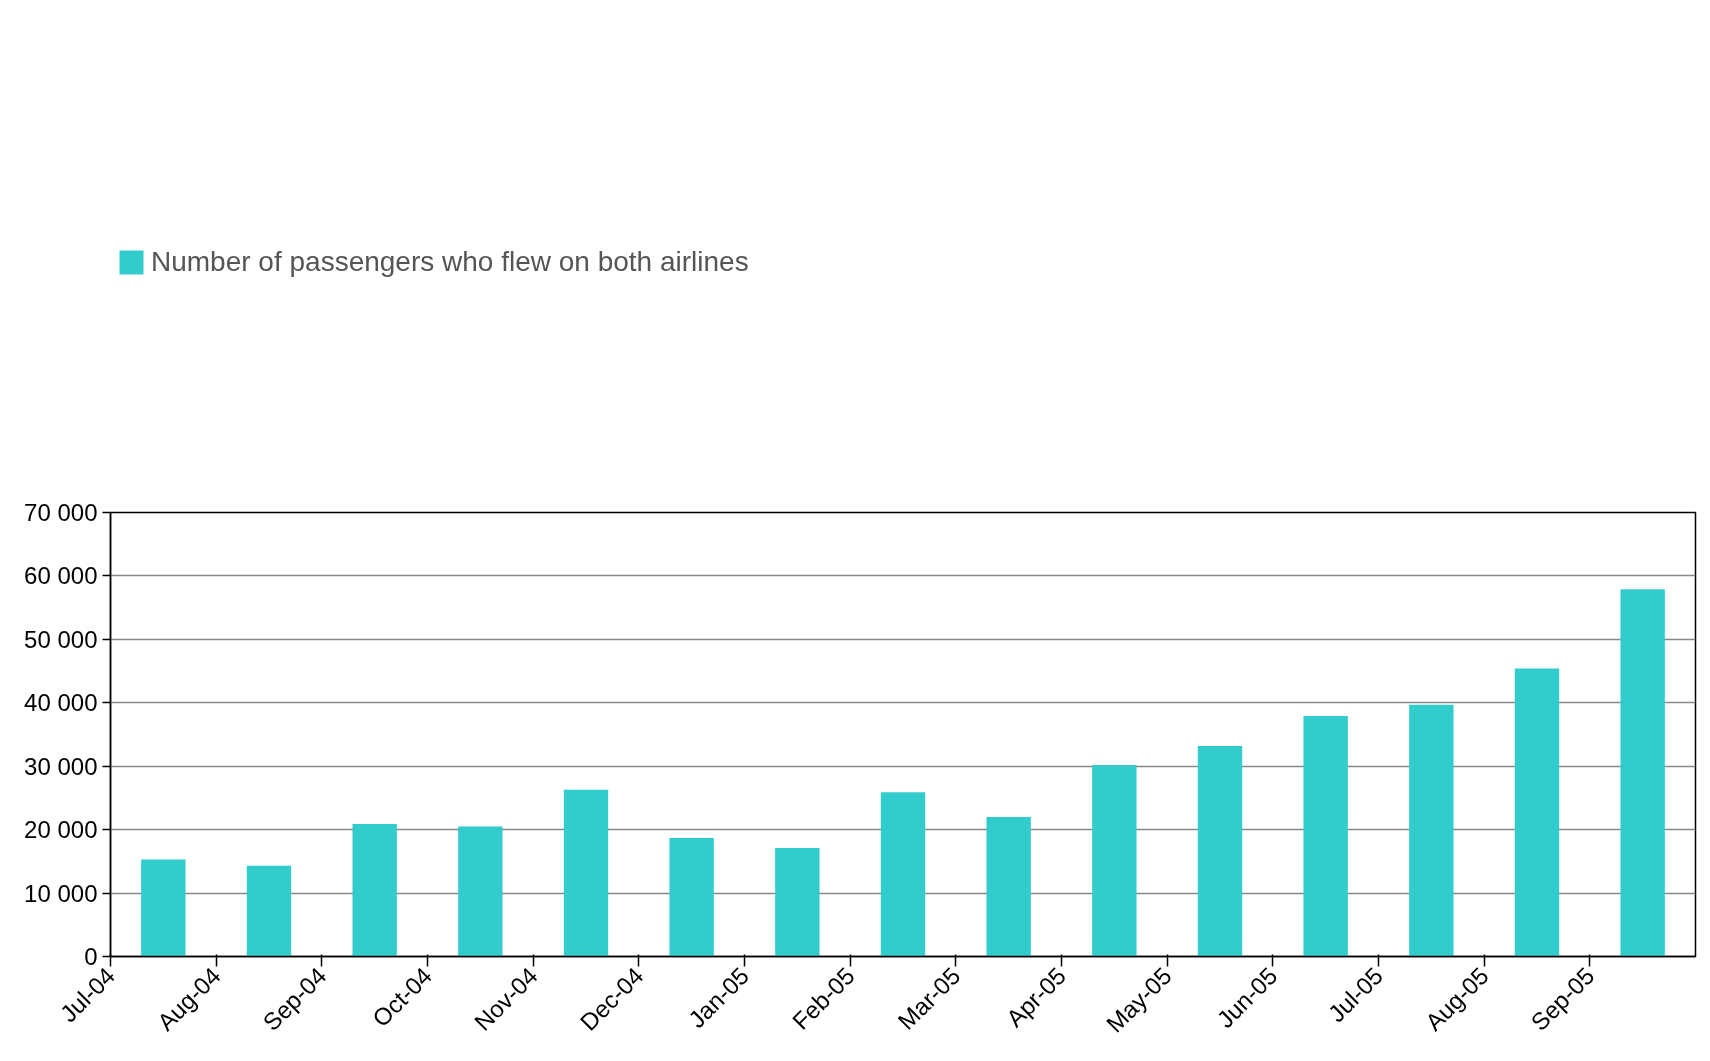 Image resolution: width=1710 pixels, height=1061 pixels. I want to click on y-tick-label: 10 000, so click(61, 893).